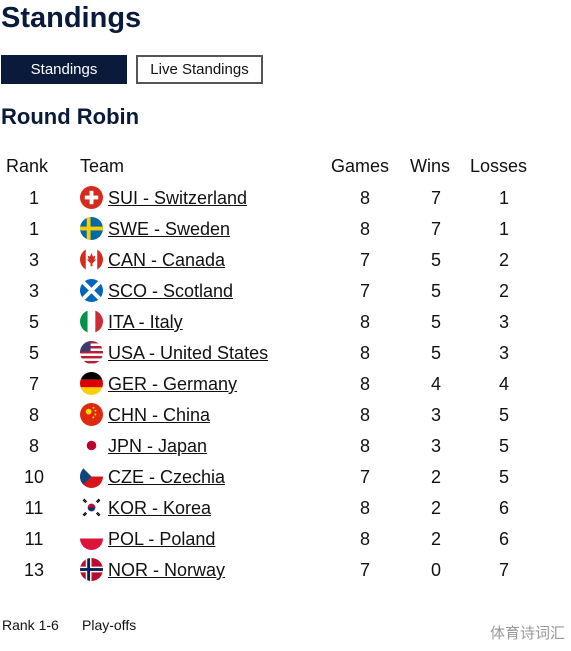 The image size is (571, 651). What do you see at coordinates (285, 262) in the screenshot?
I see `table-row: 3 CAN - Canada 7 5 2` at bounding box center [285, 262].